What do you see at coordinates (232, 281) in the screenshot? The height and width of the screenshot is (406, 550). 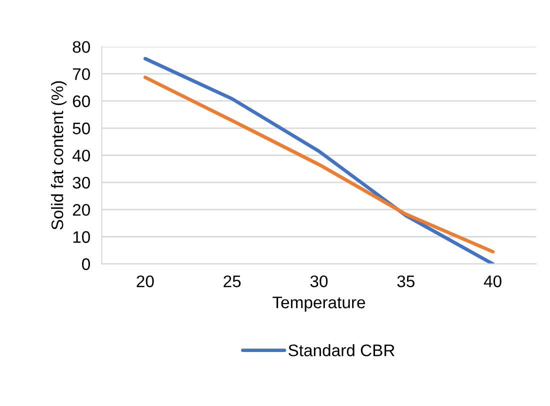 I see `x-tick-label: 25` at bounding box center [232, 281].